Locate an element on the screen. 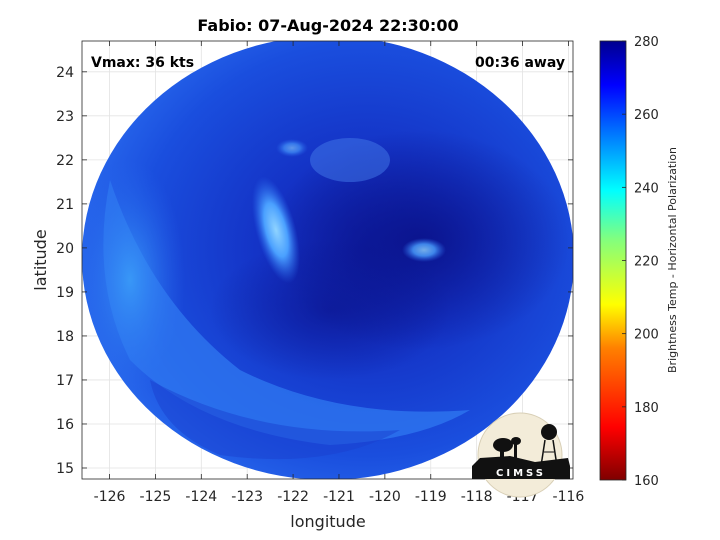 The width and height of the screenshot is (720, 540). colorbar is located at coordinates (613, 260).